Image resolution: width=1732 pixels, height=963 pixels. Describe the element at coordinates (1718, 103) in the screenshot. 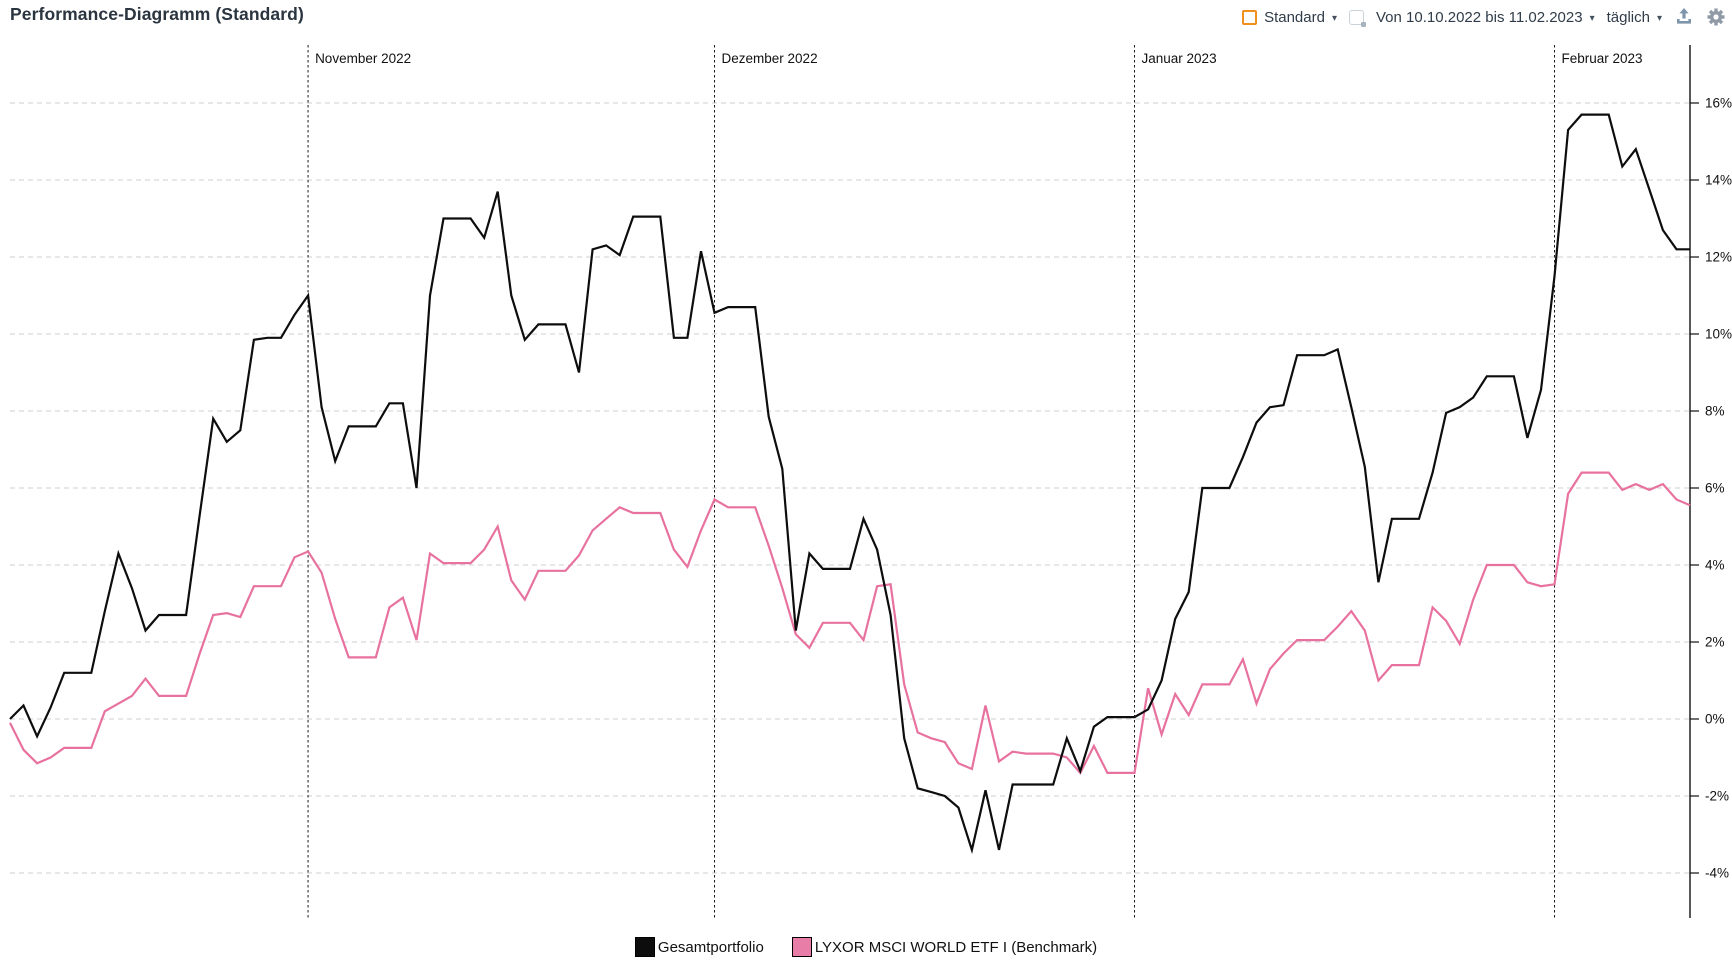

I see `y-axis-tick-label: 16%` at that location.